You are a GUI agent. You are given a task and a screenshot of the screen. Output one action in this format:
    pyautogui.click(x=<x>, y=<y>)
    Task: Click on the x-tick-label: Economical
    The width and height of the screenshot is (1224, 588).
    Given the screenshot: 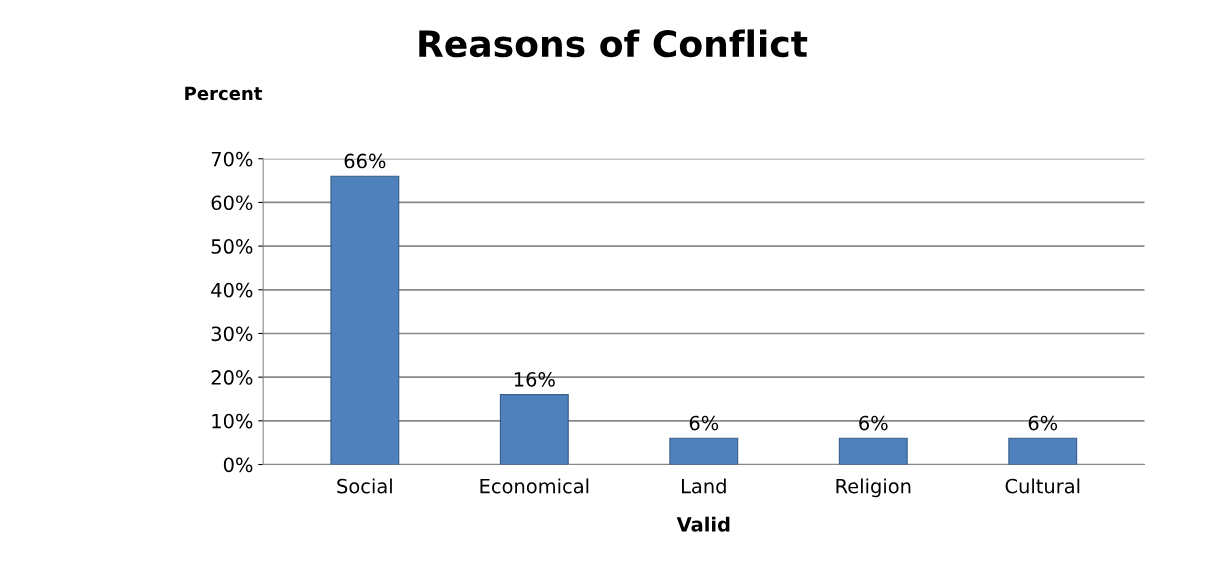 What is the action you would take?
    pyautogui.click(x=534, y=486)
    